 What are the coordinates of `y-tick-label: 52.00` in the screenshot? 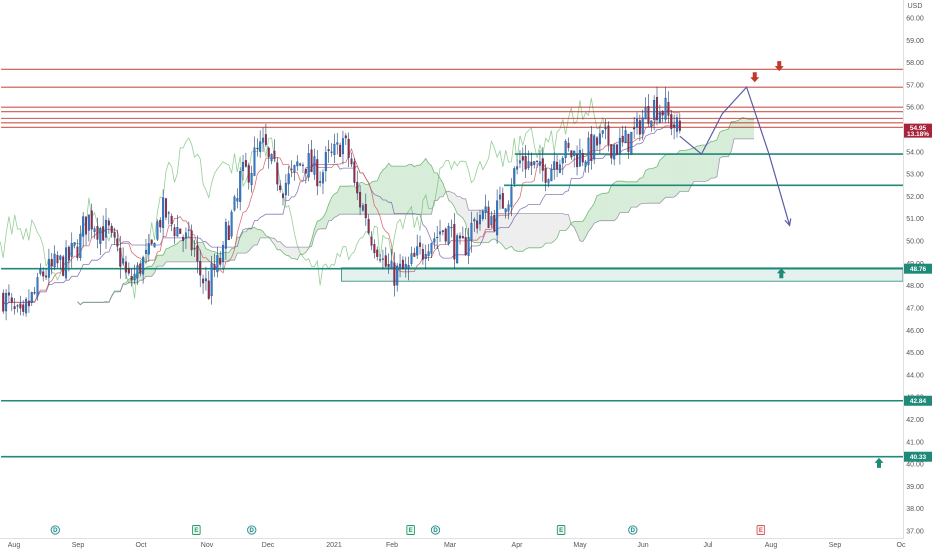 It's located at (915, 197).